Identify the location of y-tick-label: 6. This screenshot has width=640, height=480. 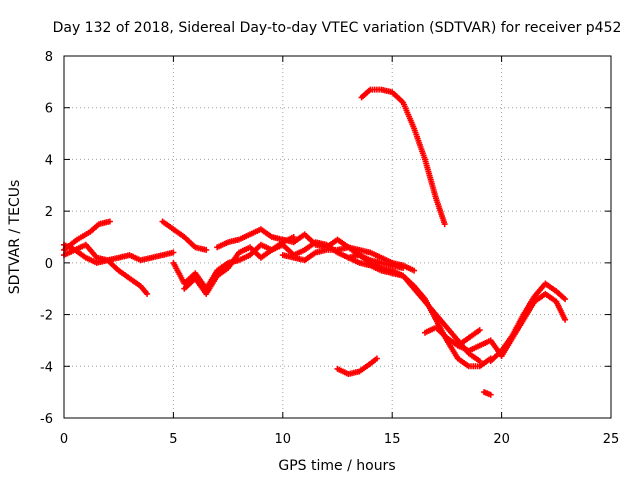
(49, 109).